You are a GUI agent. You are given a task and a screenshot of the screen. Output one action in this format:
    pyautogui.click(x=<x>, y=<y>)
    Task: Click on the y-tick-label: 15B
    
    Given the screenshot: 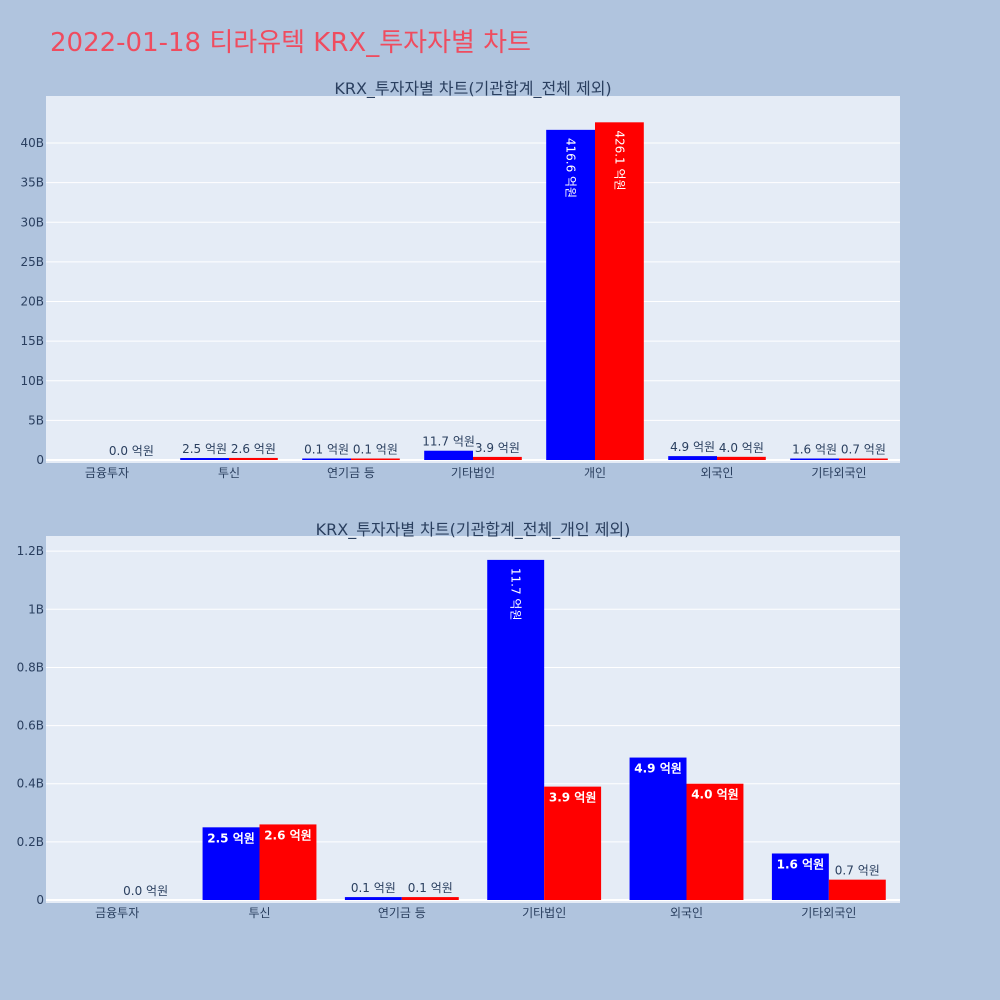 What is the action you would take?
    pyautogui.click(x=32, y=341)
    